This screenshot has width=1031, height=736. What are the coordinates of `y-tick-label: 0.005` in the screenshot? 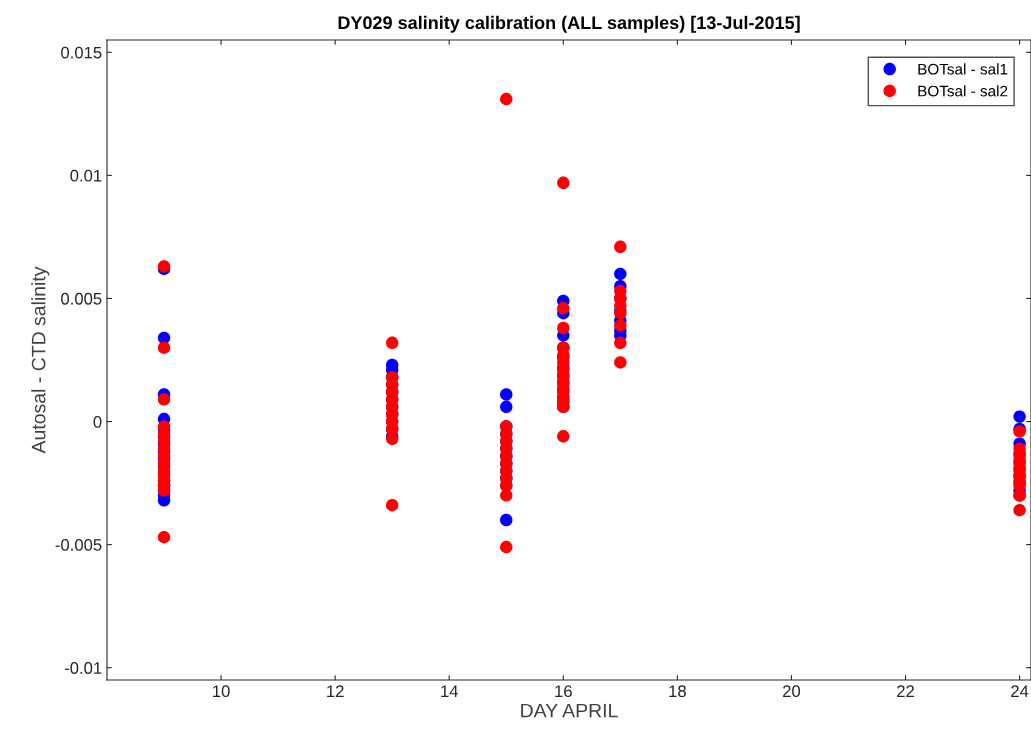 It's located at (81, 298).